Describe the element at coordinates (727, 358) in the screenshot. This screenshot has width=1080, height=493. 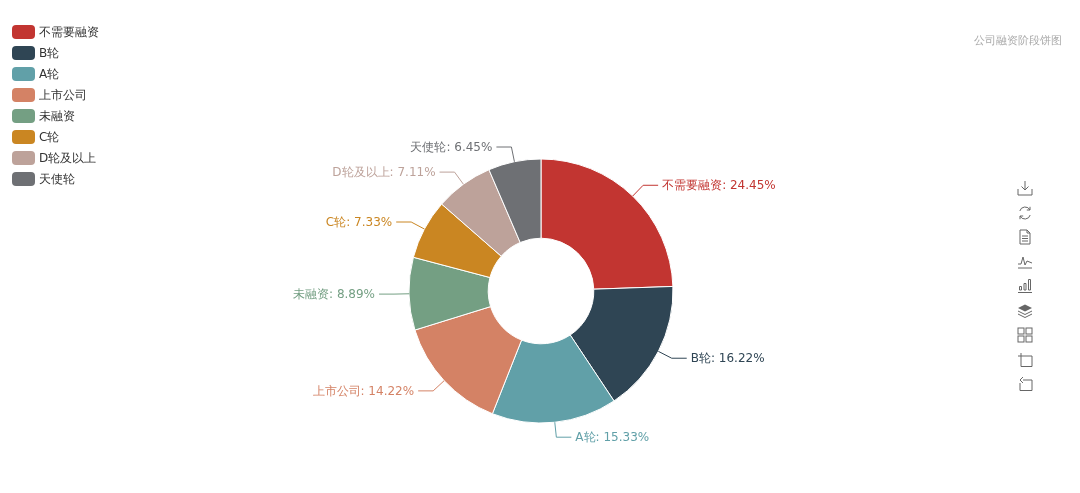
I see `data-label: B轮: 16.22%` at that location.